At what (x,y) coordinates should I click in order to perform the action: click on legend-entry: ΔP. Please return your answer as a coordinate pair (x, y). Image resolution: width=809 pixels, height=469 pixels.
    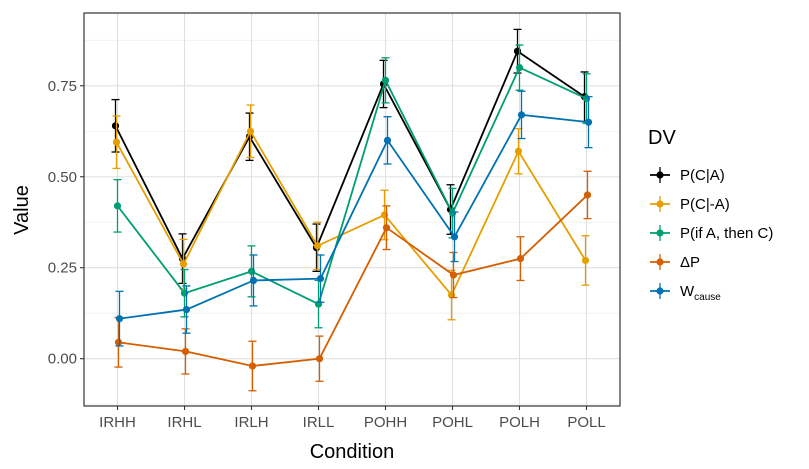
    Looking at the image, I should click on (675, 262).